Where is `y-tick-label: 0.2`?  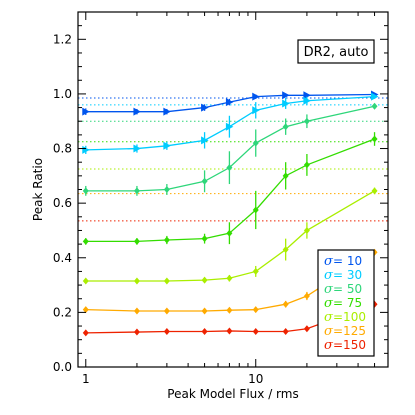
y-tick-label: 0.2 is located at coordinates (62, 312).